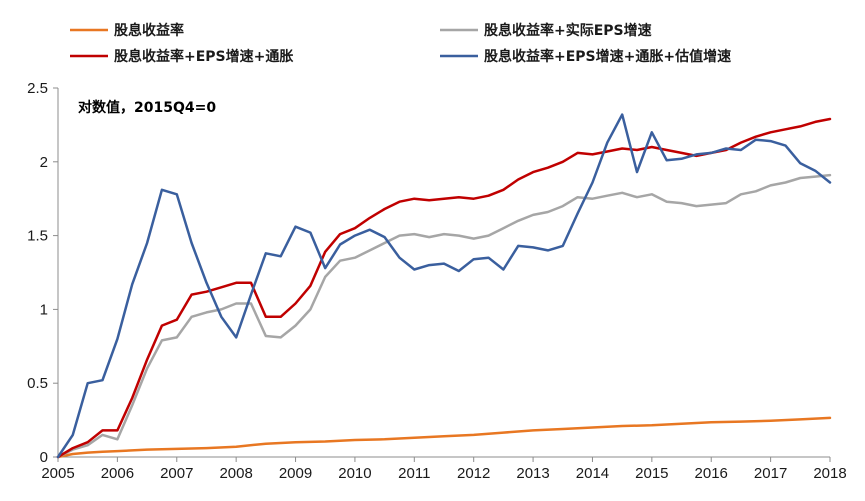 The width and height of the screenshot is (865, 501). Describe the element at coordinates (414, 473) in the screenshot. I see `x-tick-label: 2011` at that location.